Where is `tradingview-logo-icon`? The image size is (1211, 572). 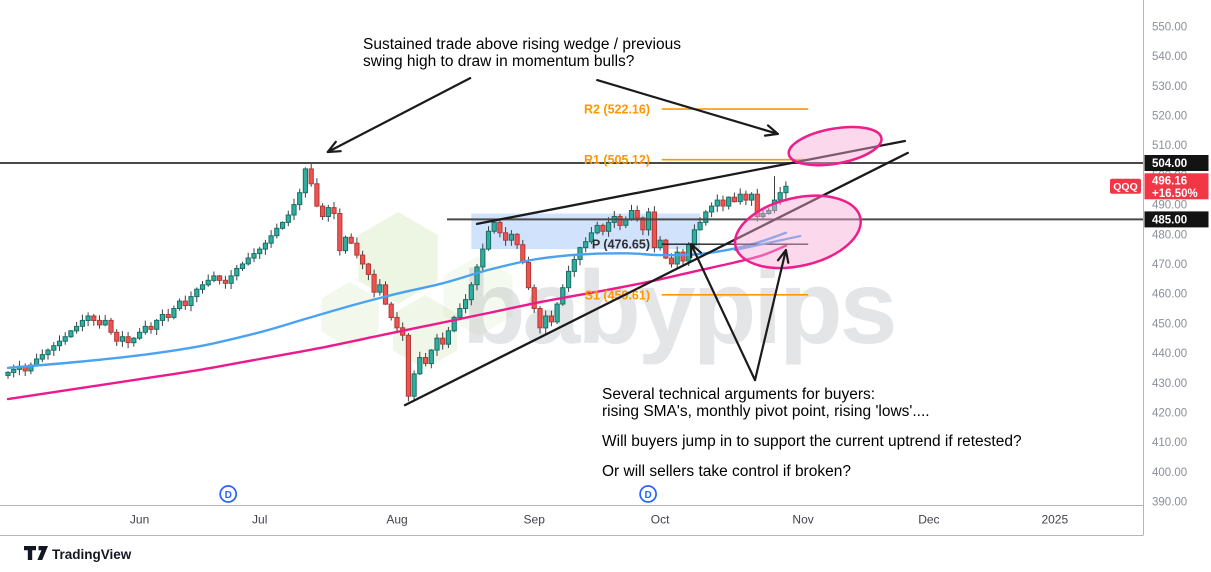 tradingview-logo-icon is located at coordinates (30, 553).